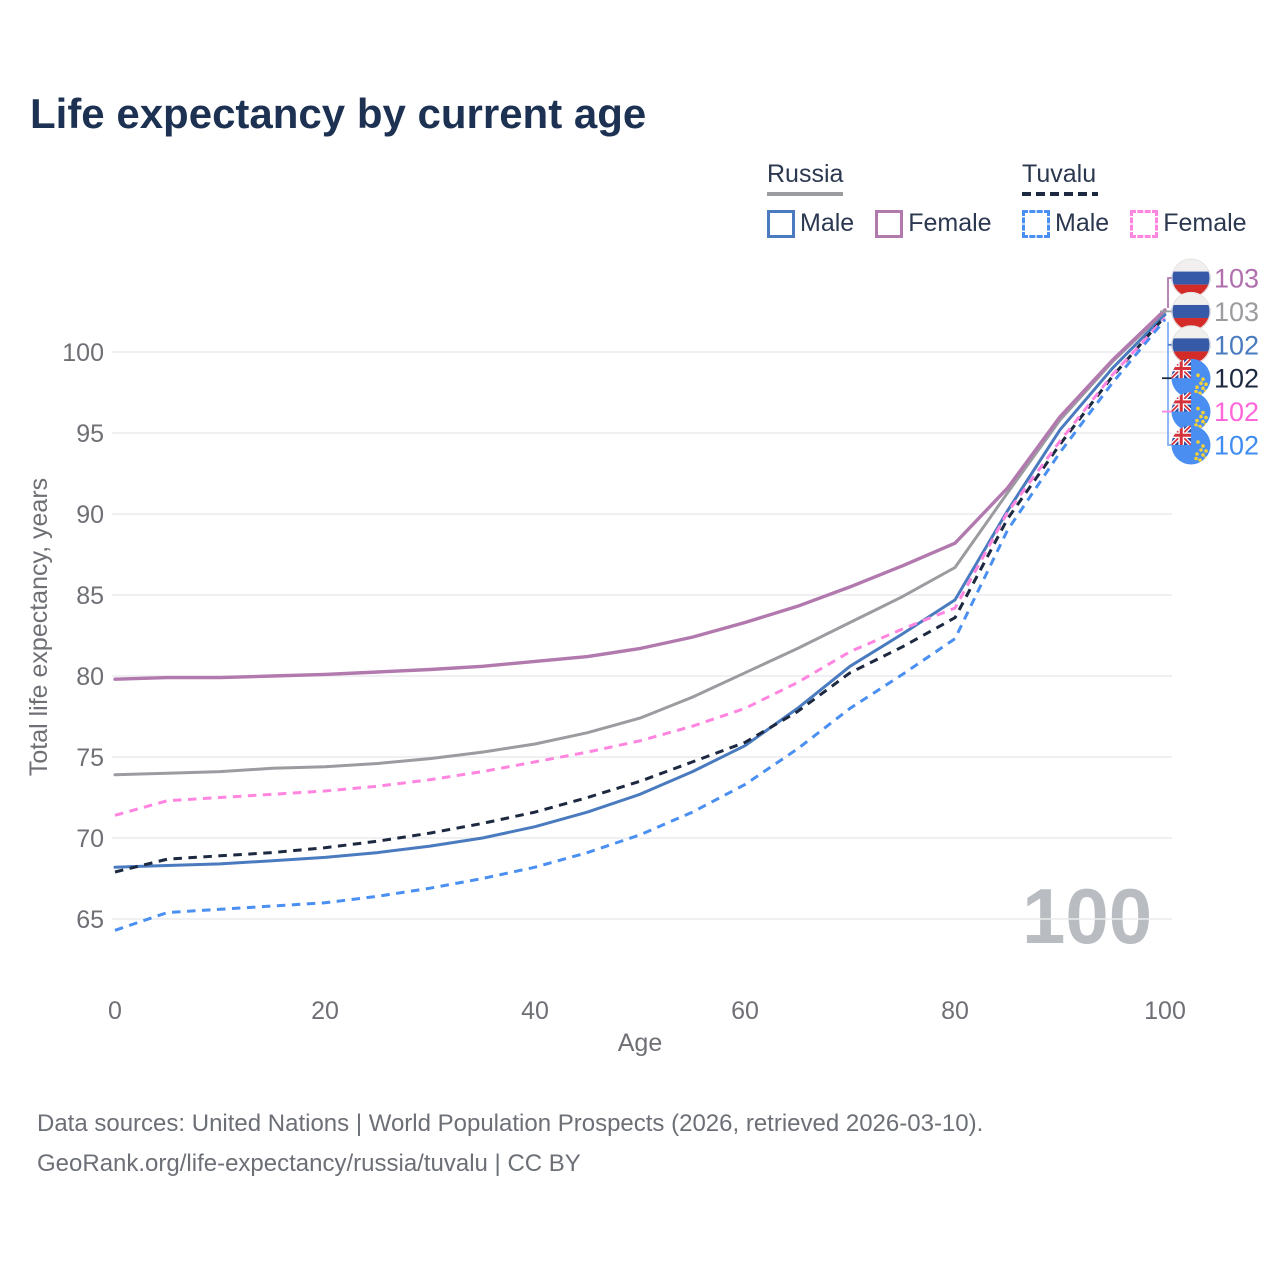 This screenshot has width=1280, height=1280. I want to click on watermark-age: 100, so click(1087, 916).